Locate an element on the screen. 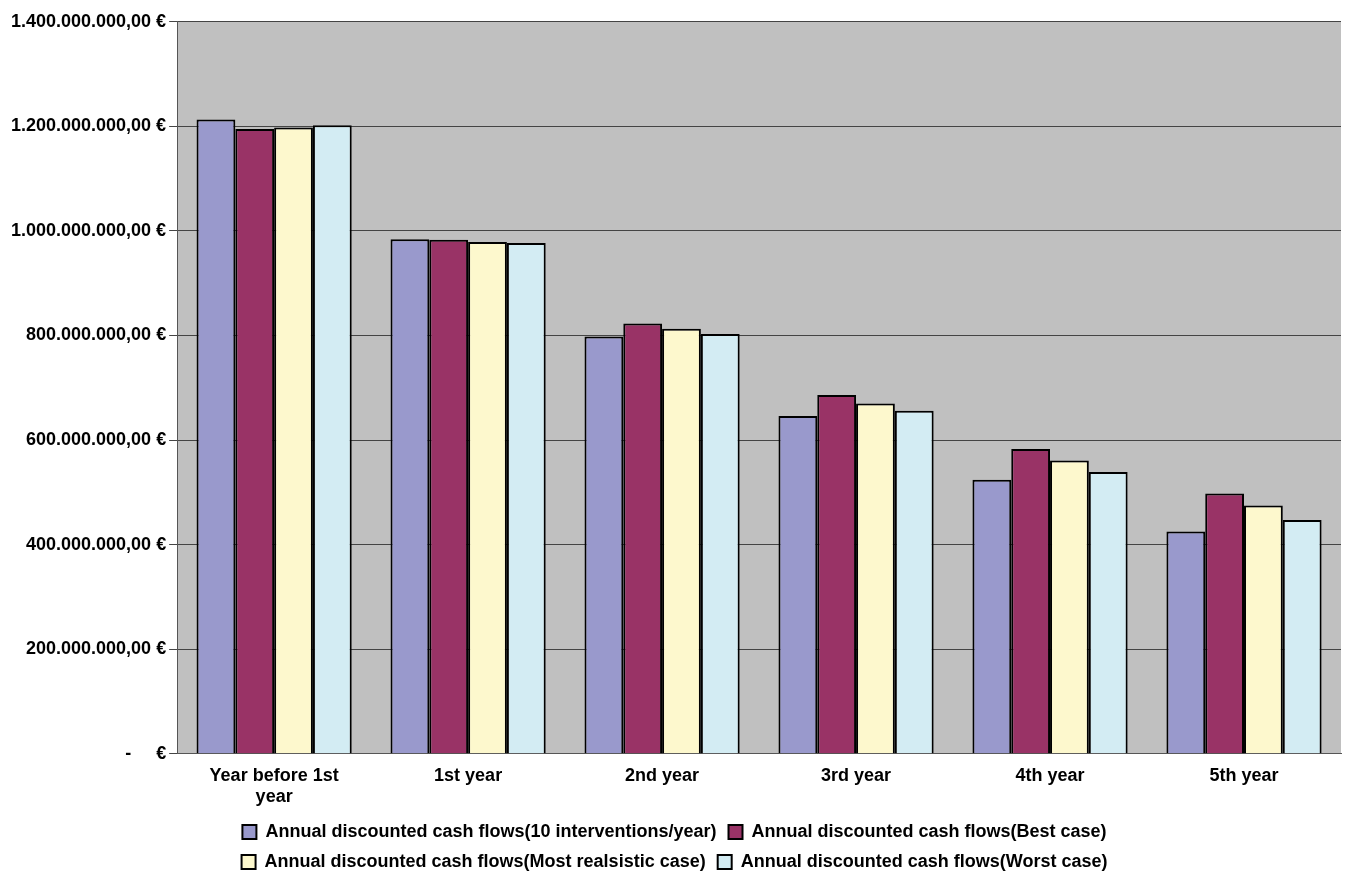 This screenshot has width=1359, height=889. y-tick-label: 800.000.000,00 € is located at coordinates (96, 334).